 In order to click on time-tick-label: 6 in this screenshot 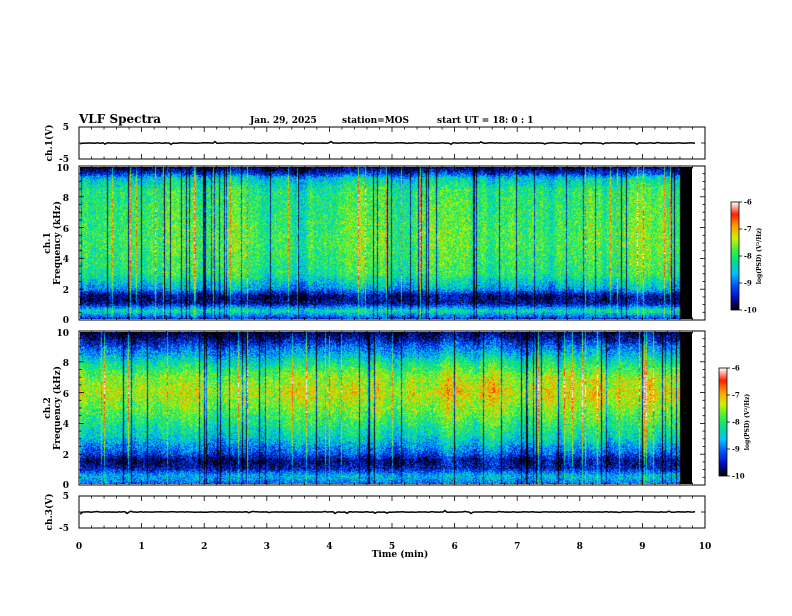, I will do `click(454, 547)`.